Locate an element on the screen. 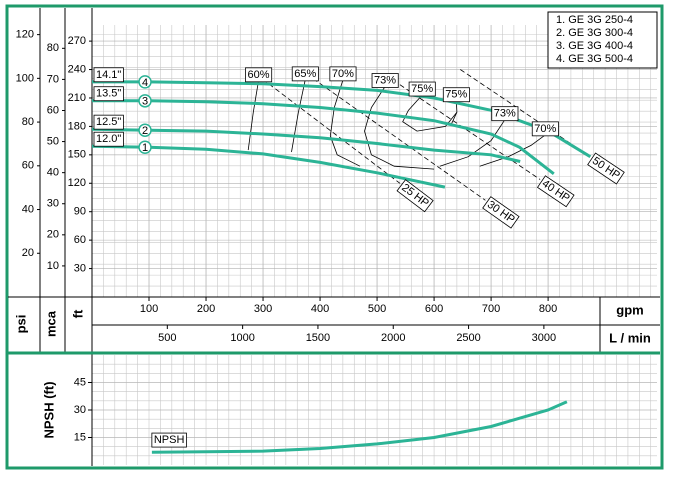 The height and width of the screenshot is (482, 680). legend-entry: 4. GE 3G 500-4 is located at coordinates (594, 59).